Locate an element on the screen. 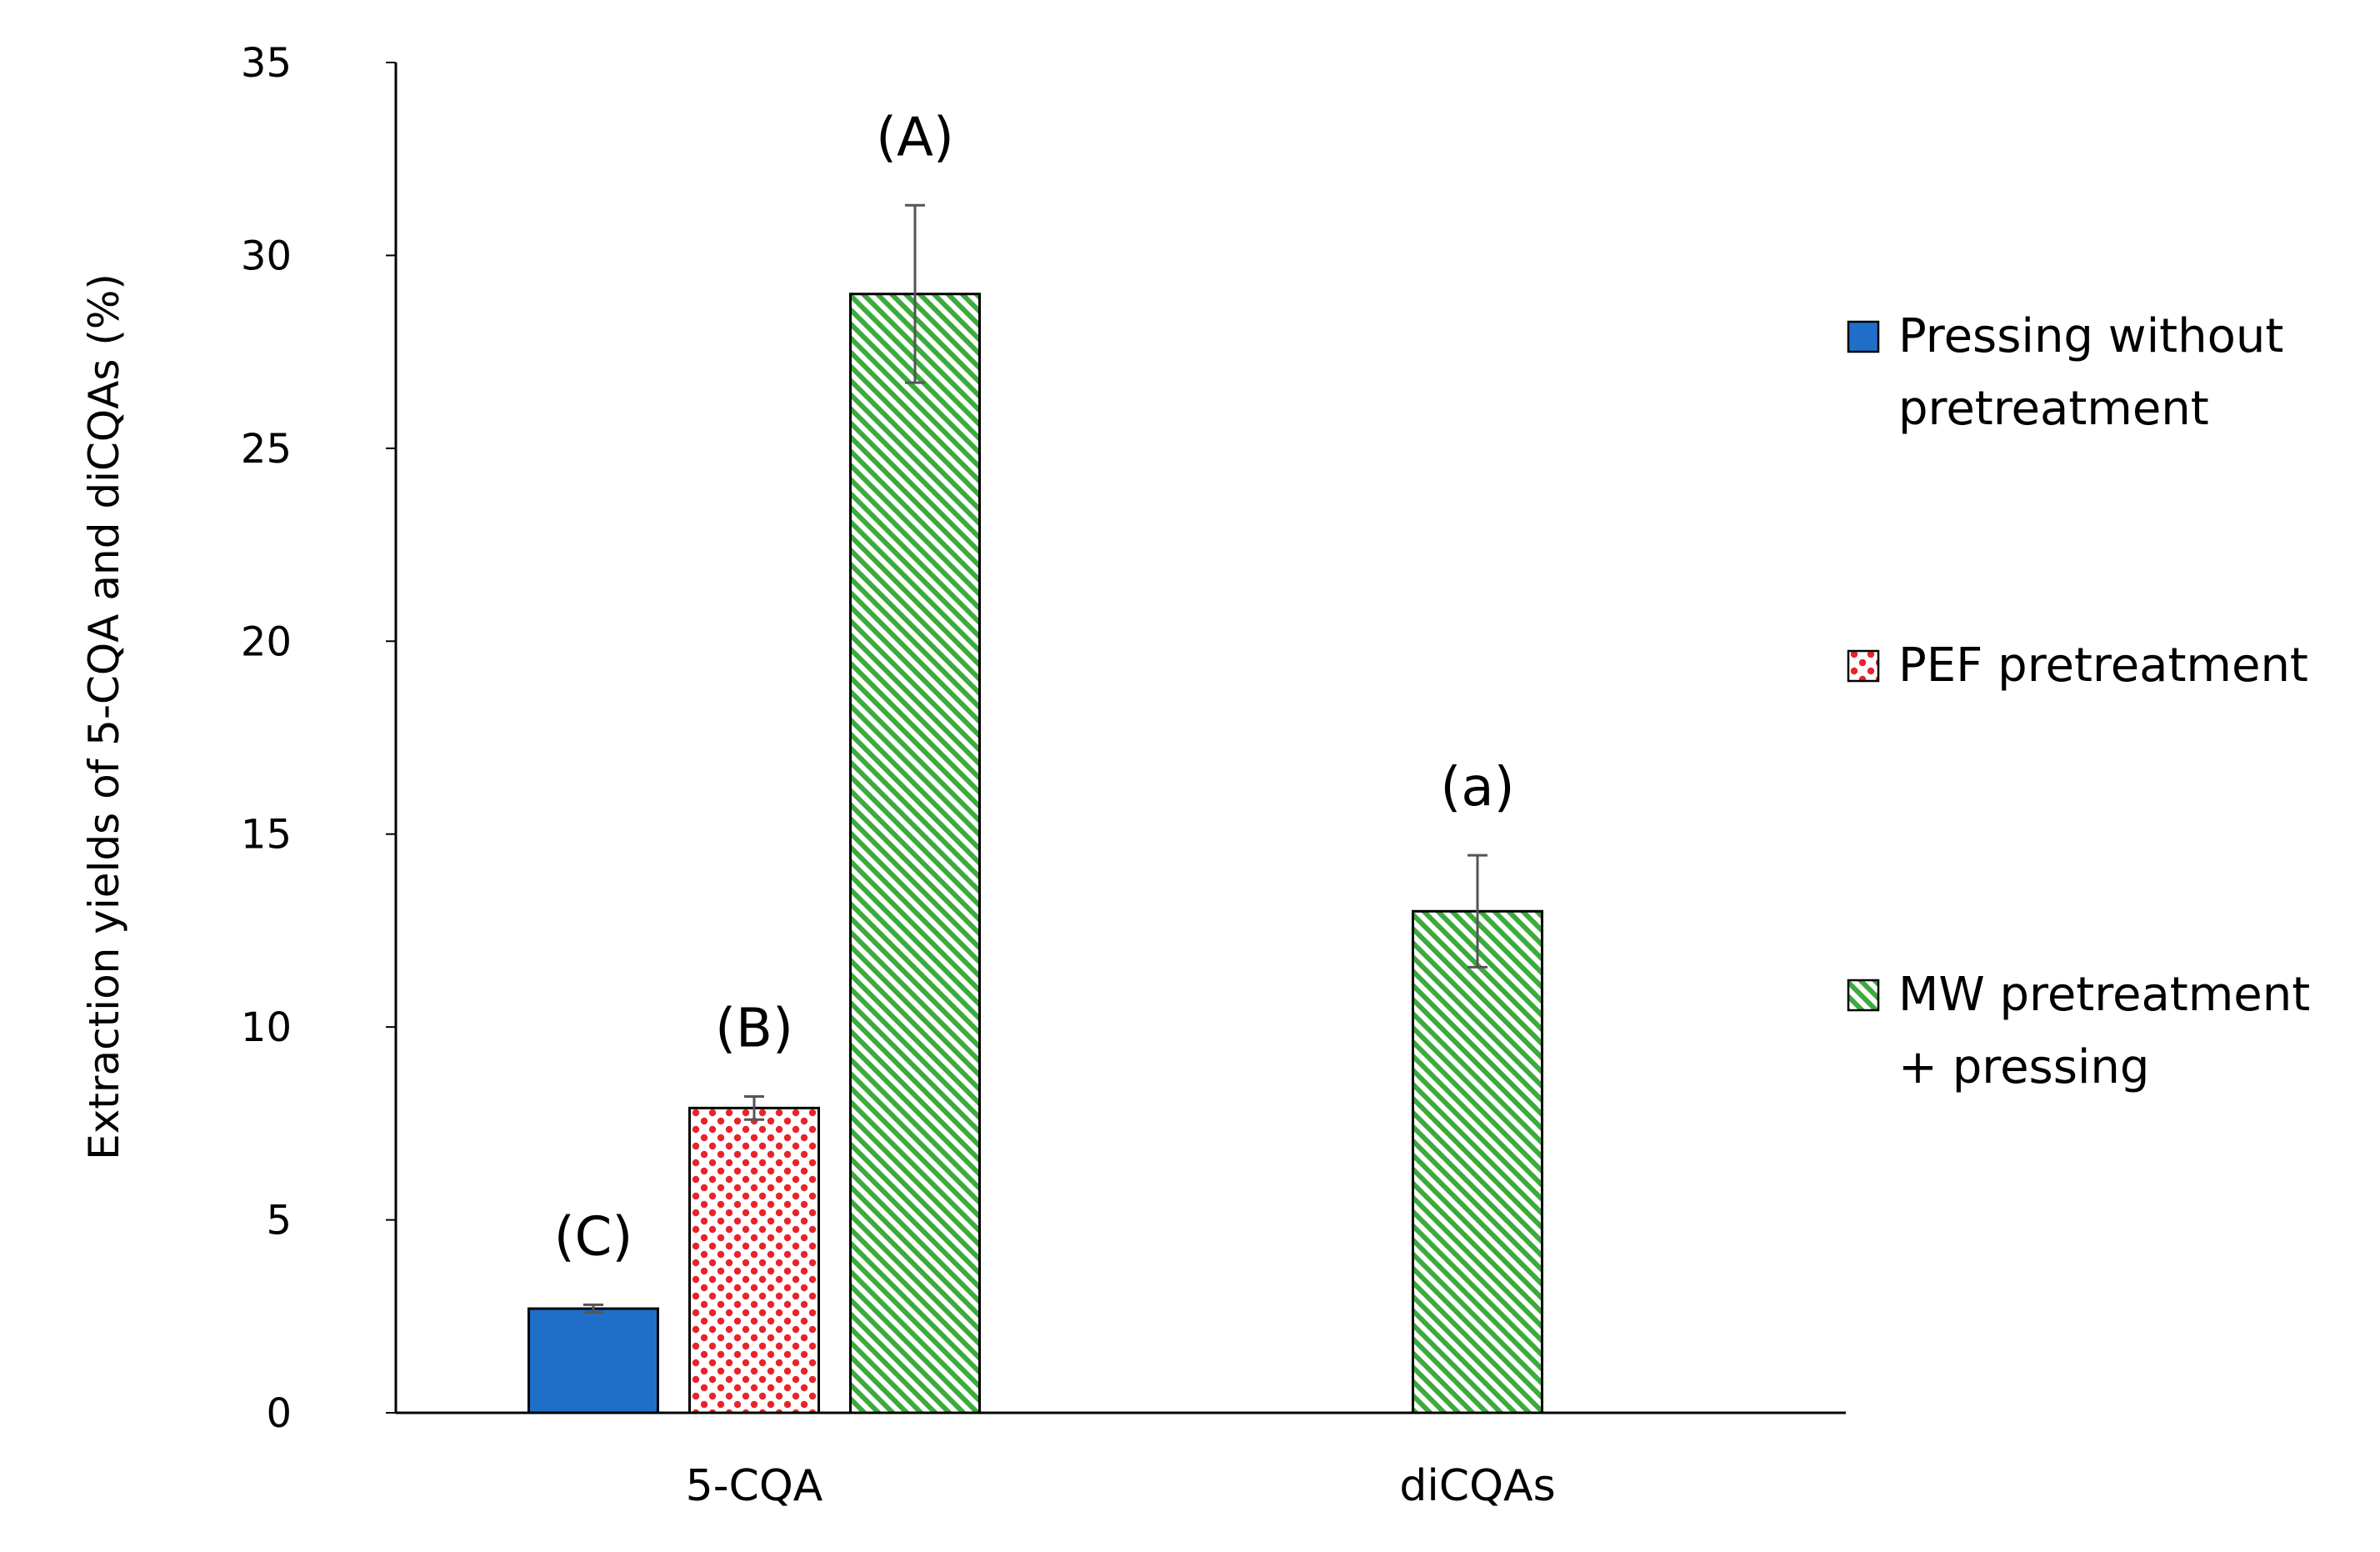 Image resolution: width=2380 pixels, height=1552 pixels. y-tick-label: 0 is located at coordinates (279, 1413).